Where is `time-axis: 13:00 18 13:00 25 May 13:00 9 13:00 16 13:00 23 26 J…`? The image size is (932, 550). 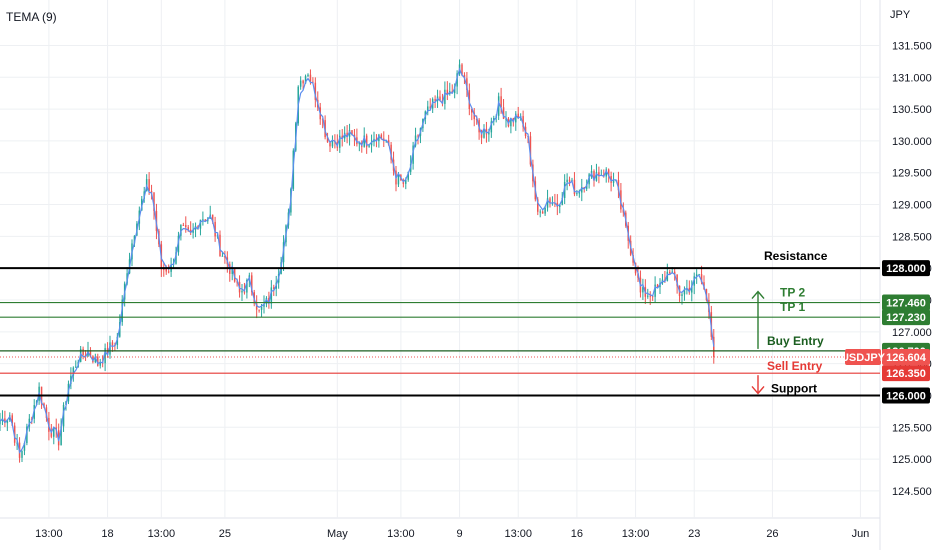 time-axis: 13:00 18 13:00 25 May 13:00 9 13:00 16 13:00 23 26 J… is located at coordinates (452, 534).